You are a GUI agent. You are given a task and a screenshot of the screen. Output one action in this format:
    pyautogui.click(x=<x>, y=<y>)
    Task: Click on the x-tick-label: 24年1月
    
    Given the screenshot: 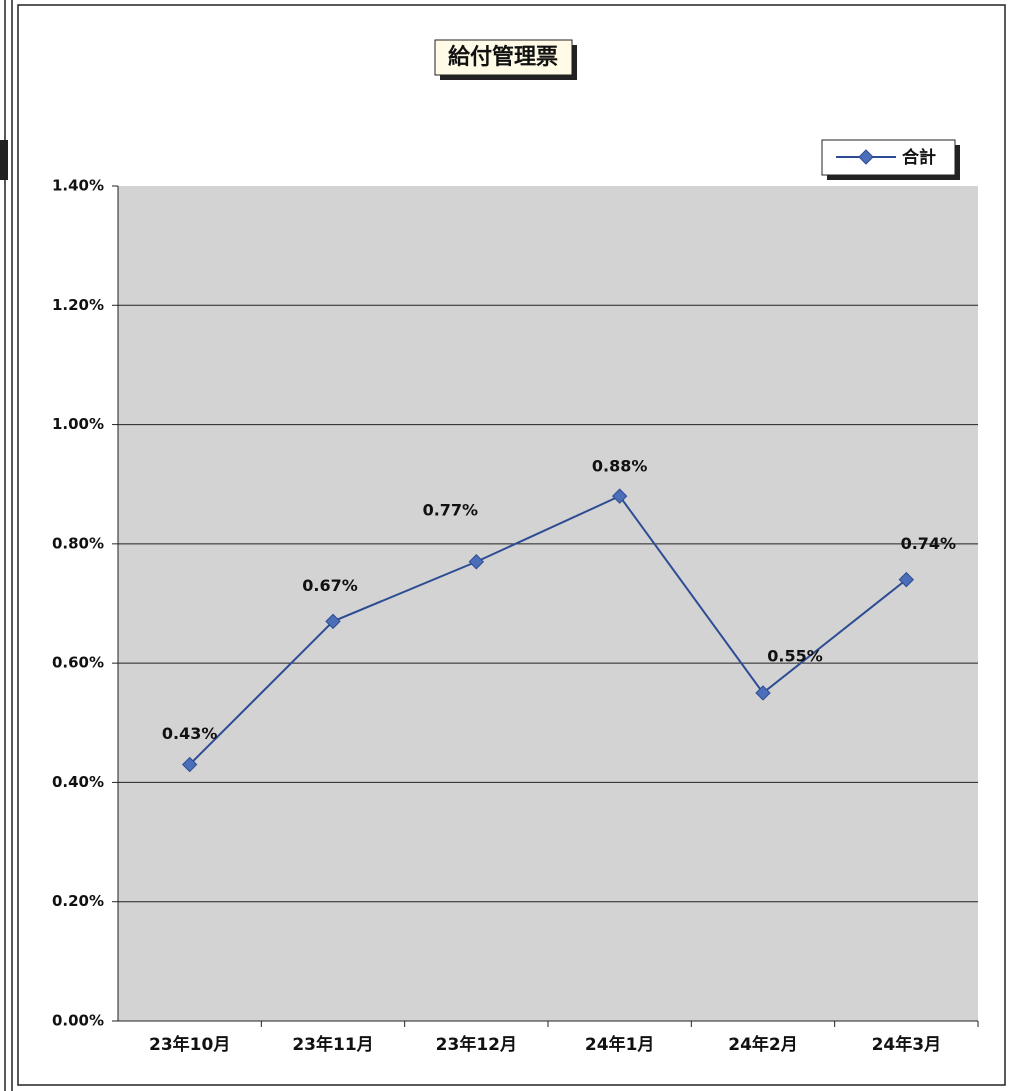 What is the action you would take?
    pyautogui.click(x=620, y=1044)
    